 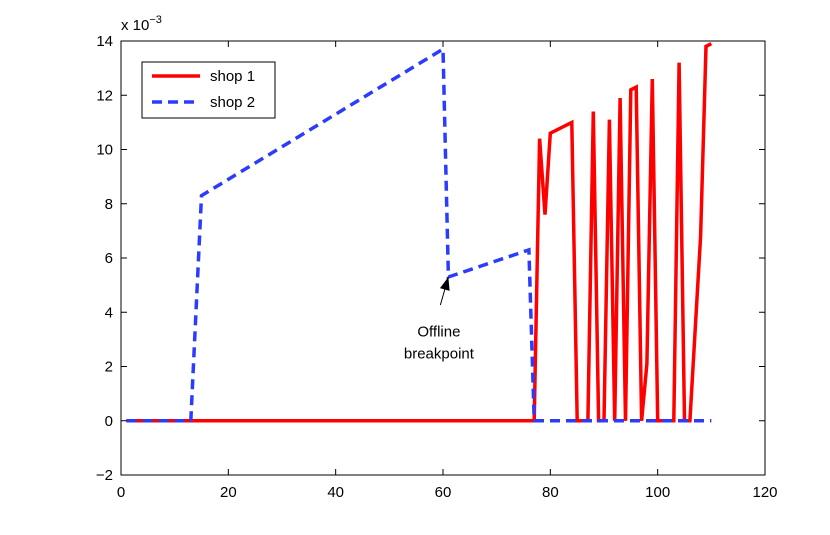 What do you see at coordinates (109, 258) in the screenshot?
I see `y-tick-label: 6` at bounding box center [109, 258].